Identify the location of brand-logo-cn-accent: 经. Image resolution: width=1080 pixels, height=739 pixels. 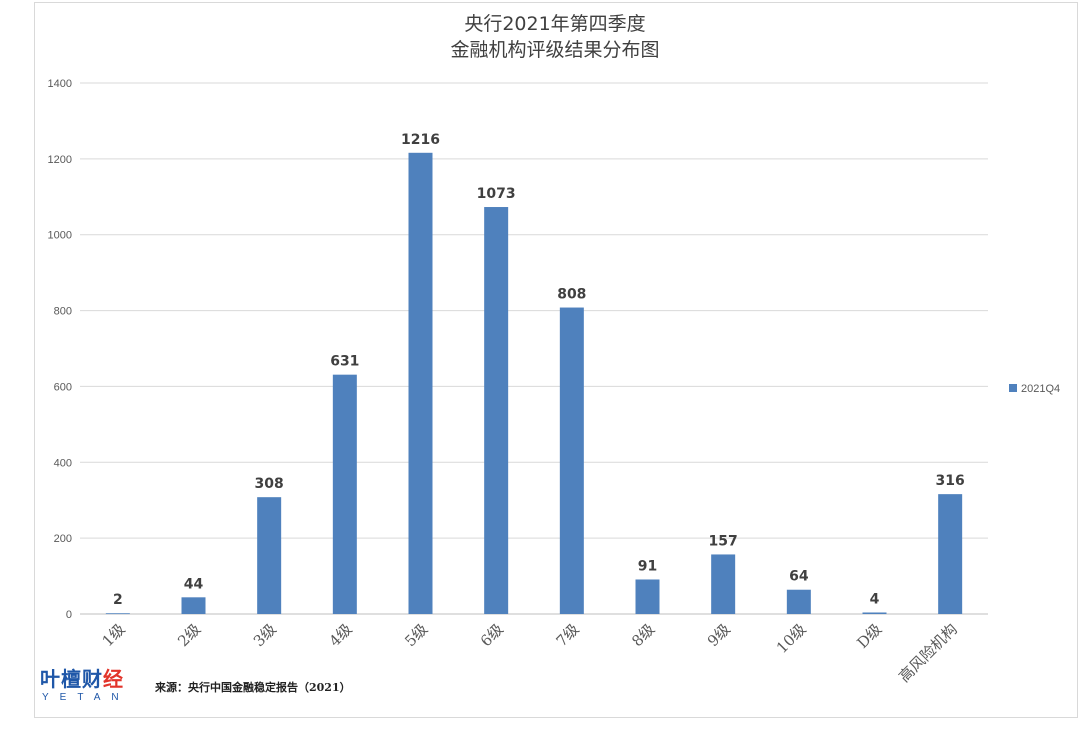
(113, 679).